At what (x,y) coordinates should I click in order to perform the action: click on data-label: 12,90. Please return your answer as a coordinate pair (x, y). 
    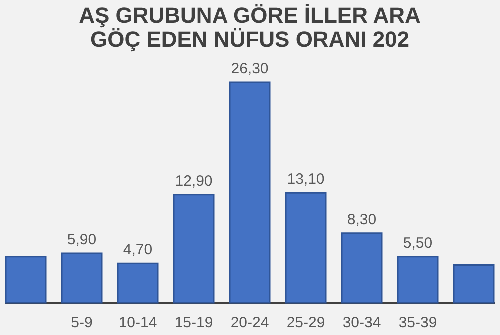
    Looking at the image, I should click on (194, 181).